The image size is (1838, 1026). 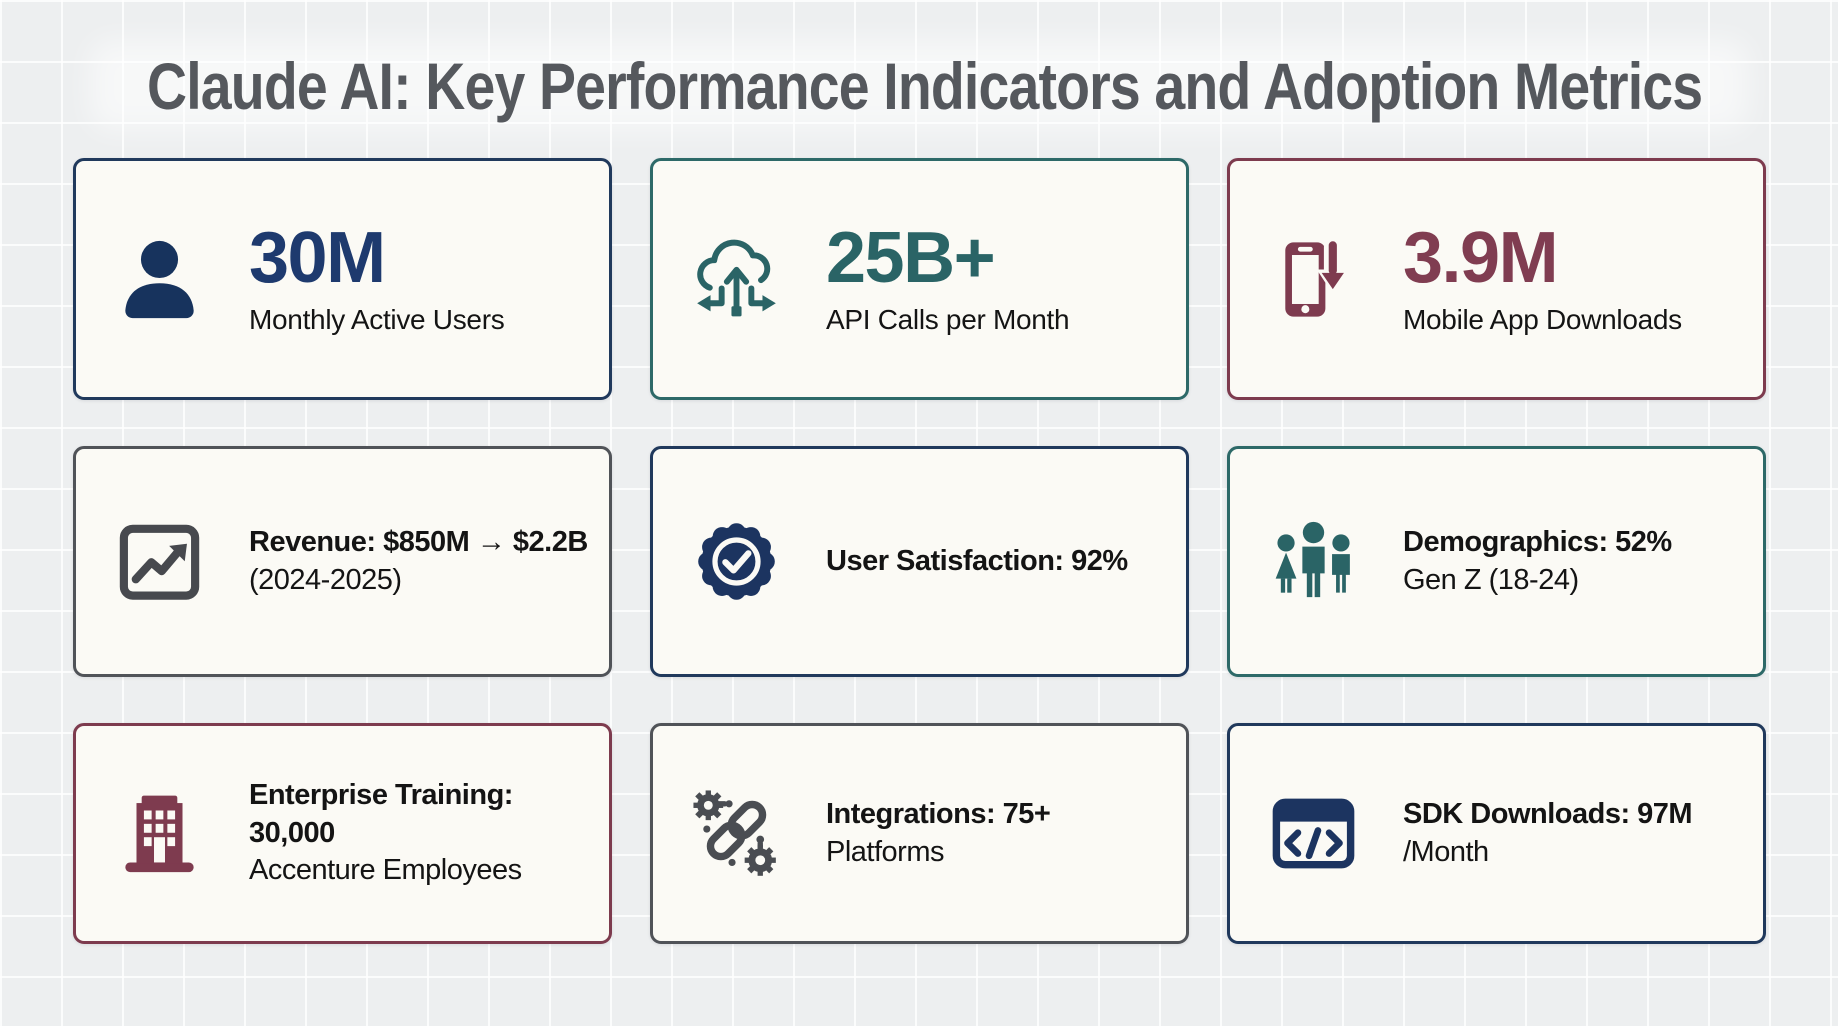 I want to click on kpi-text: 25B+ API Calls per Month, so click(x=948, y=276).